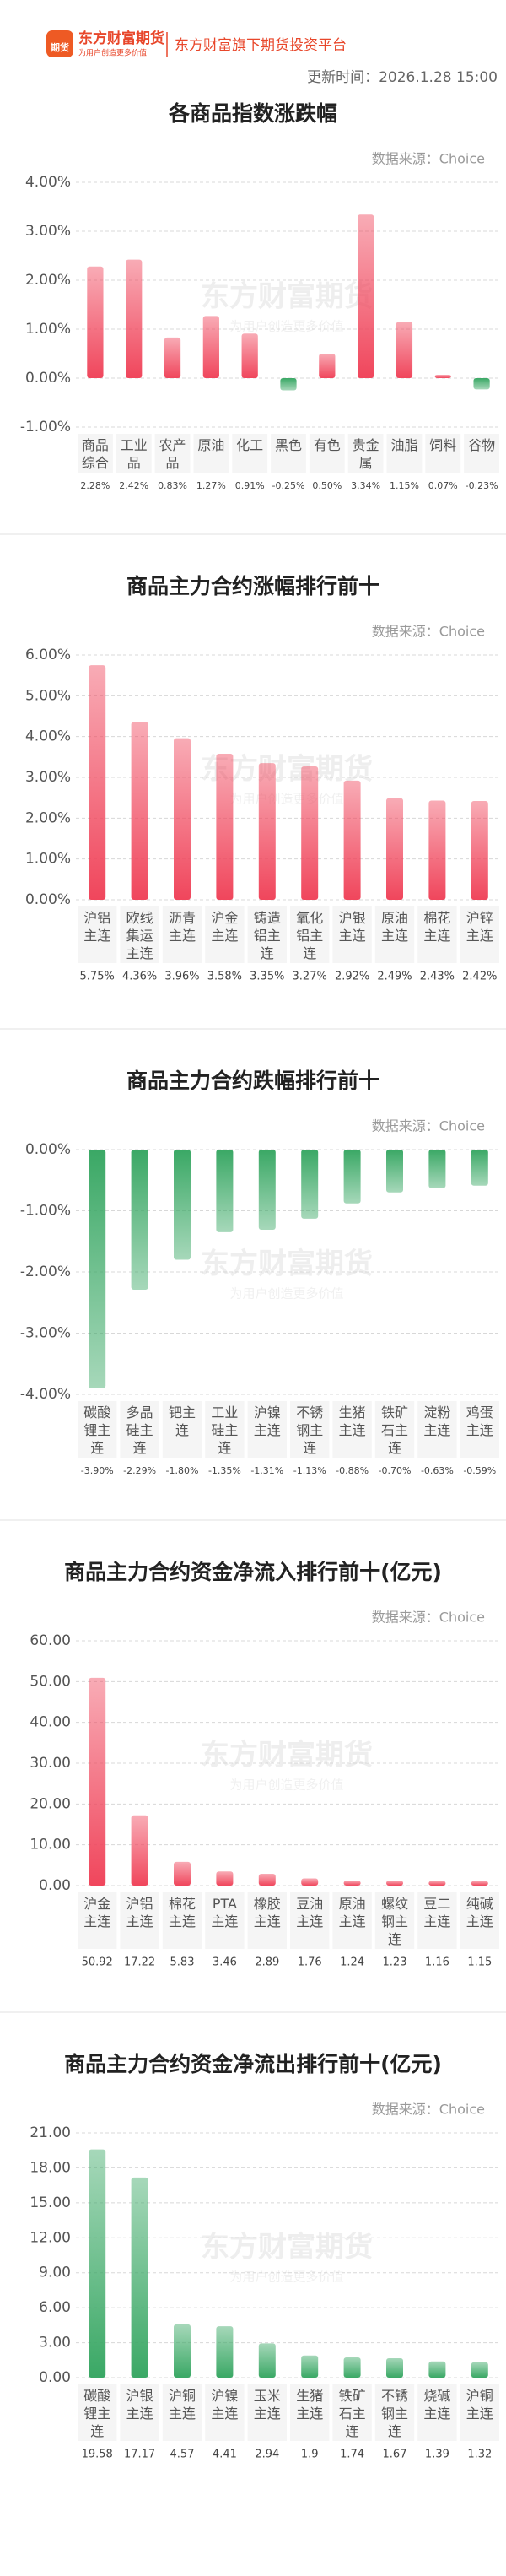 The width and height of the screenshot is (506, 2576). I want to click on y-tick-label: 0.00, so click(55, 1885).